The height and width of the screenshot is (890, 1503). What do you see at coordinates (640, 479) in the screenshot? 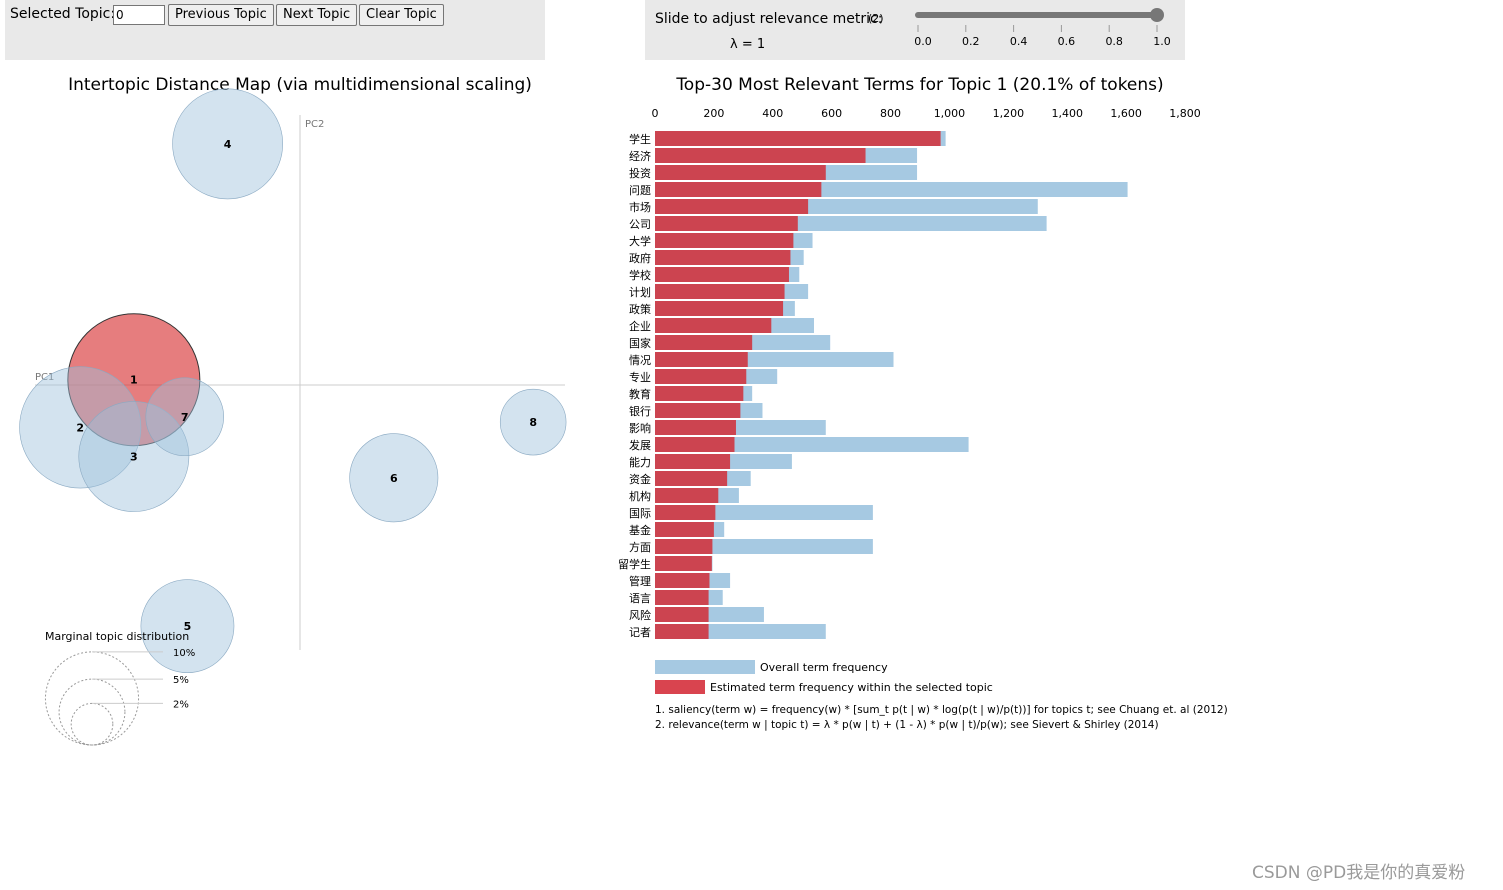
I see `term-label: 资金` at bounding box center [640, 479].